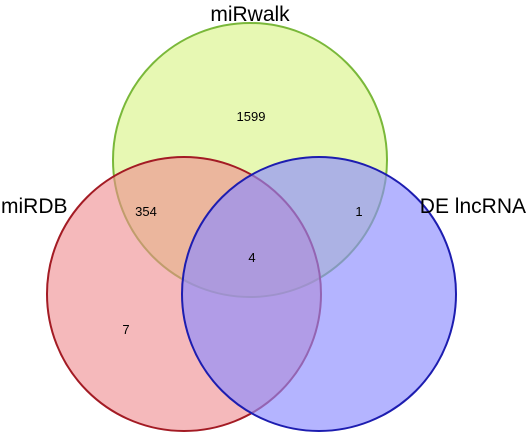  Describe the element at coordinates (251, 257) in the screenshot. I see `all-three-count: 4` at that location.